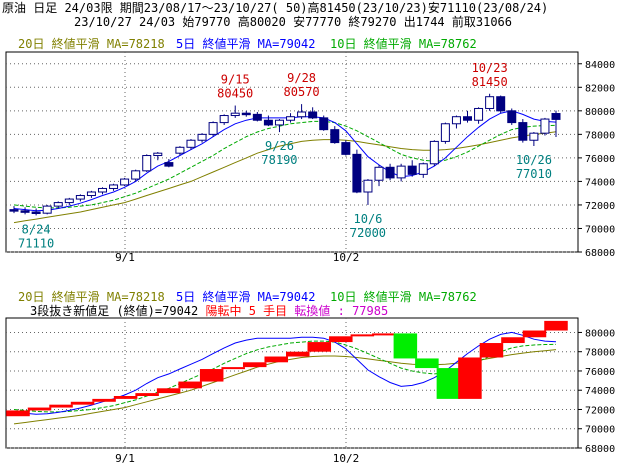  I want to click on annotation-value: 80450, so click(235, 94).